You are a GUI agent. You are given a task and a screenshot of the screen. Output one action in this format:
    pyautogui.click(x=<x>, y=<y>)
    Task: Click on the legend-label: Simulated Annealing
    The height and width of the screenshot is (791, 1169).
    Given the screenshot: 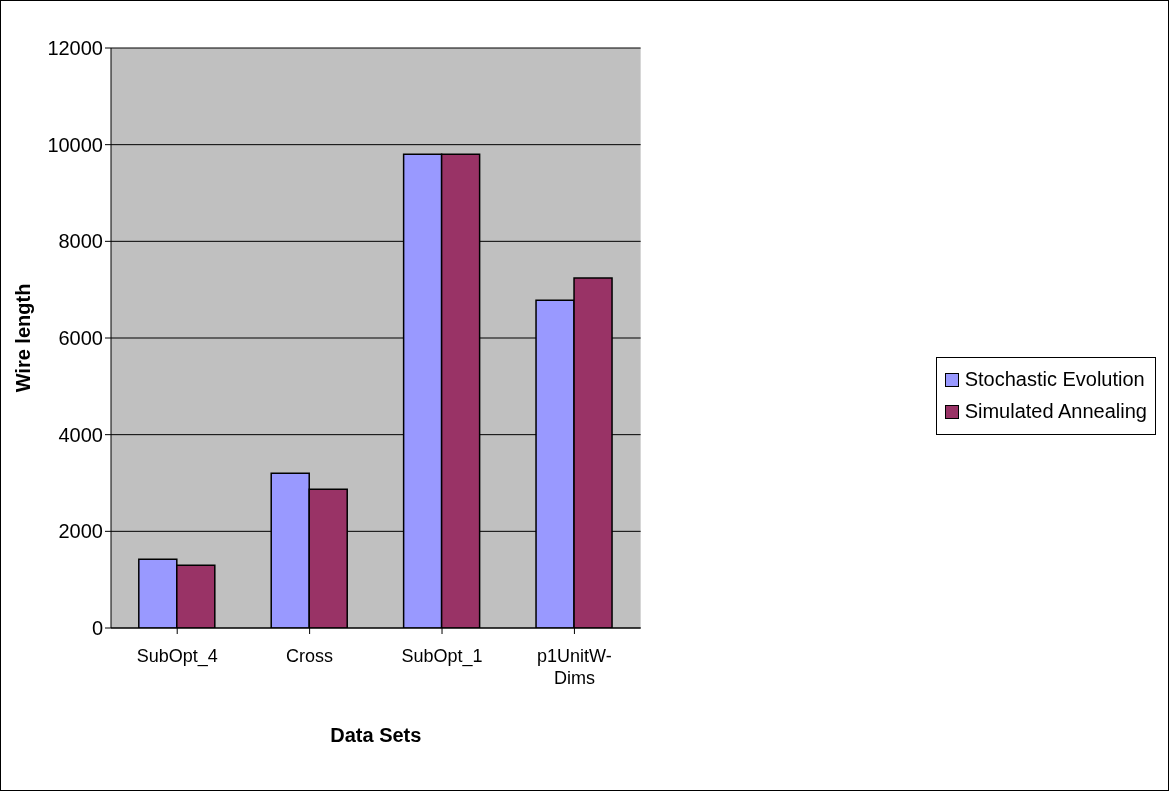 What is the action you would take?
    pyautogui.click(x=1055, y=411)
    